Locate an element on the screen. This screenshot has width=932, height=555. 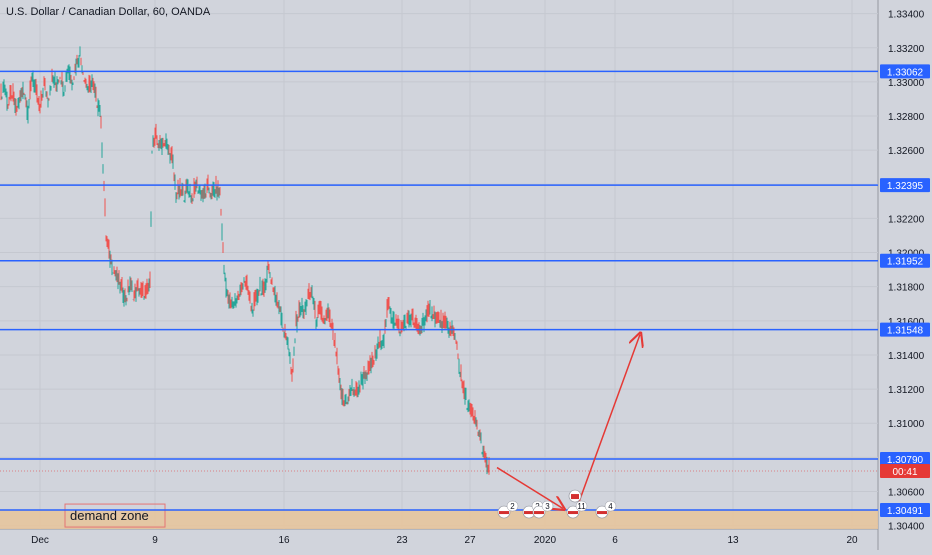
price-level-label: 1.33062 is located at coordinates (905, 72).